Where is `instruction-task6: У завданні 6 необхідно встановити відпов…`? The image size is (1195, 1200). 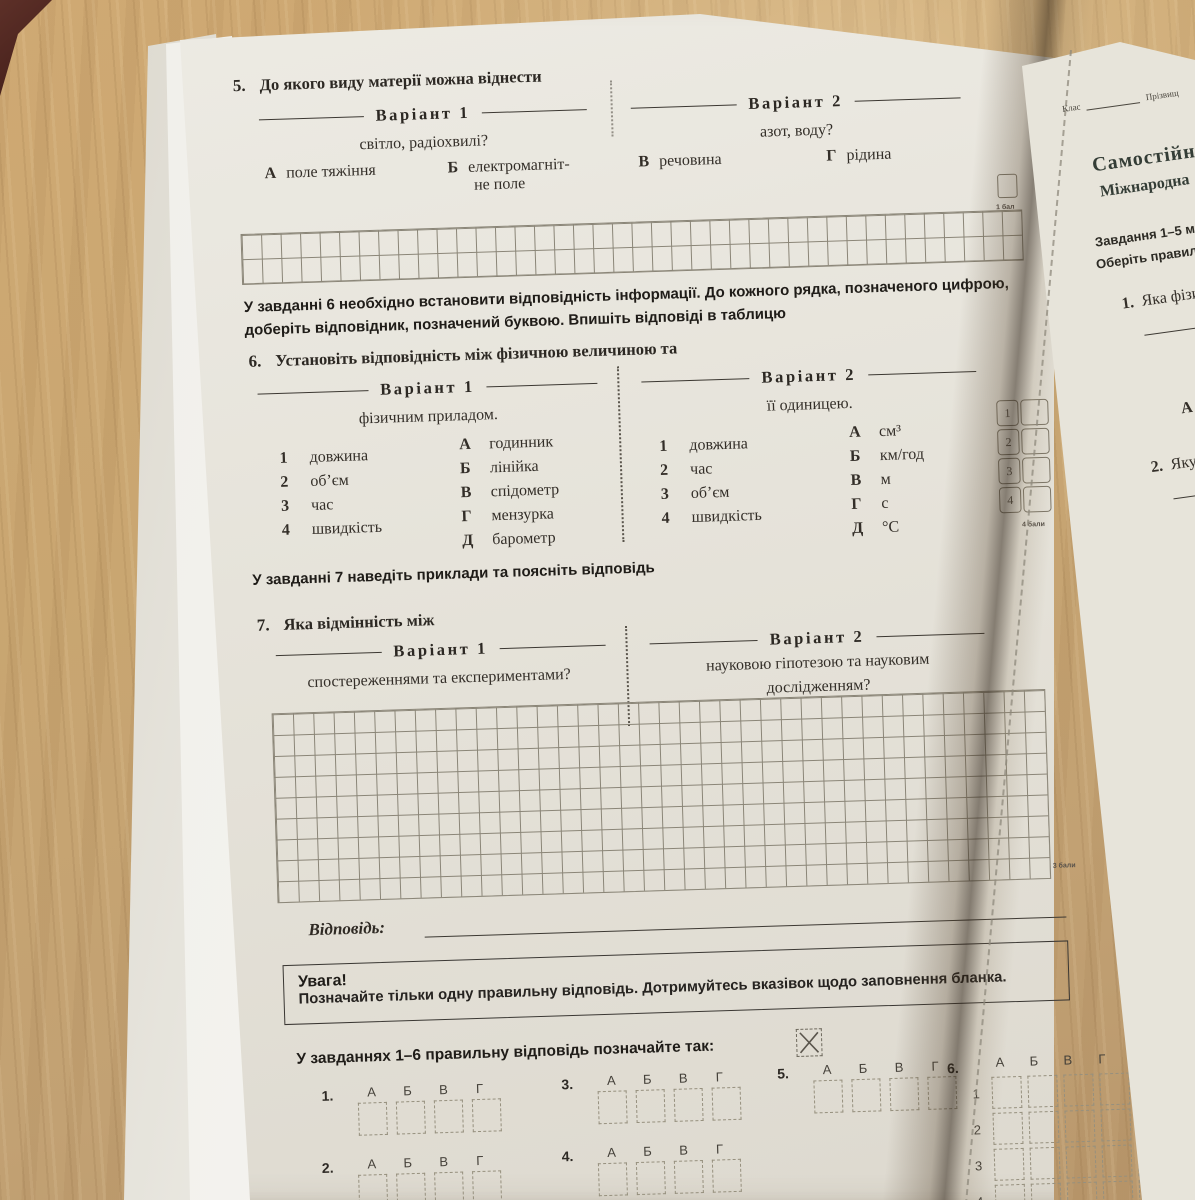 instruction-task6: У завданні 6 необхідно встановити відпов… is located at coordinates (626, 306).